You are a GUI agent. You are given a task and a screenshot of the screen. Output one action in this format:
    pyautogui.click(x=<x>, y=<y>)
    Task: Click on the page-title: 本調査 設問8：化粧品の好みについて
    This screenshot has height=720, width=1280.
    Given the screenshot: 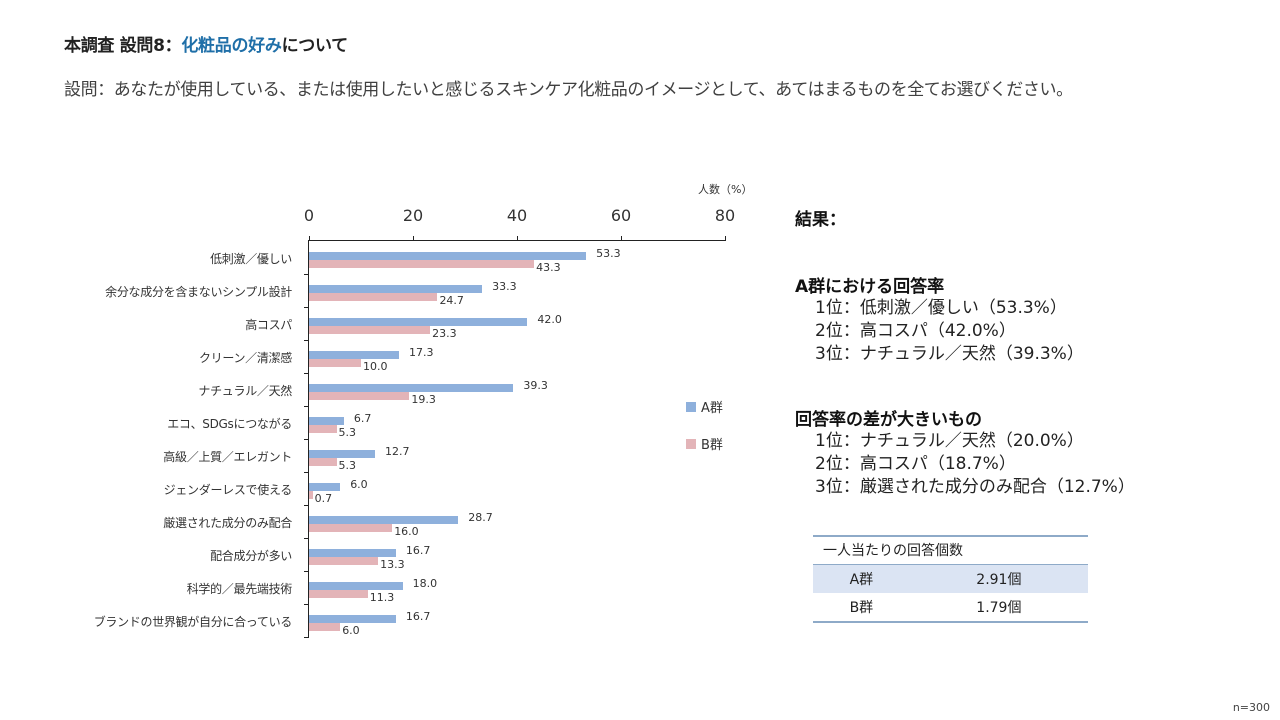 What is the action you would take?
    pyautogui.click(x=206, y=43)
    